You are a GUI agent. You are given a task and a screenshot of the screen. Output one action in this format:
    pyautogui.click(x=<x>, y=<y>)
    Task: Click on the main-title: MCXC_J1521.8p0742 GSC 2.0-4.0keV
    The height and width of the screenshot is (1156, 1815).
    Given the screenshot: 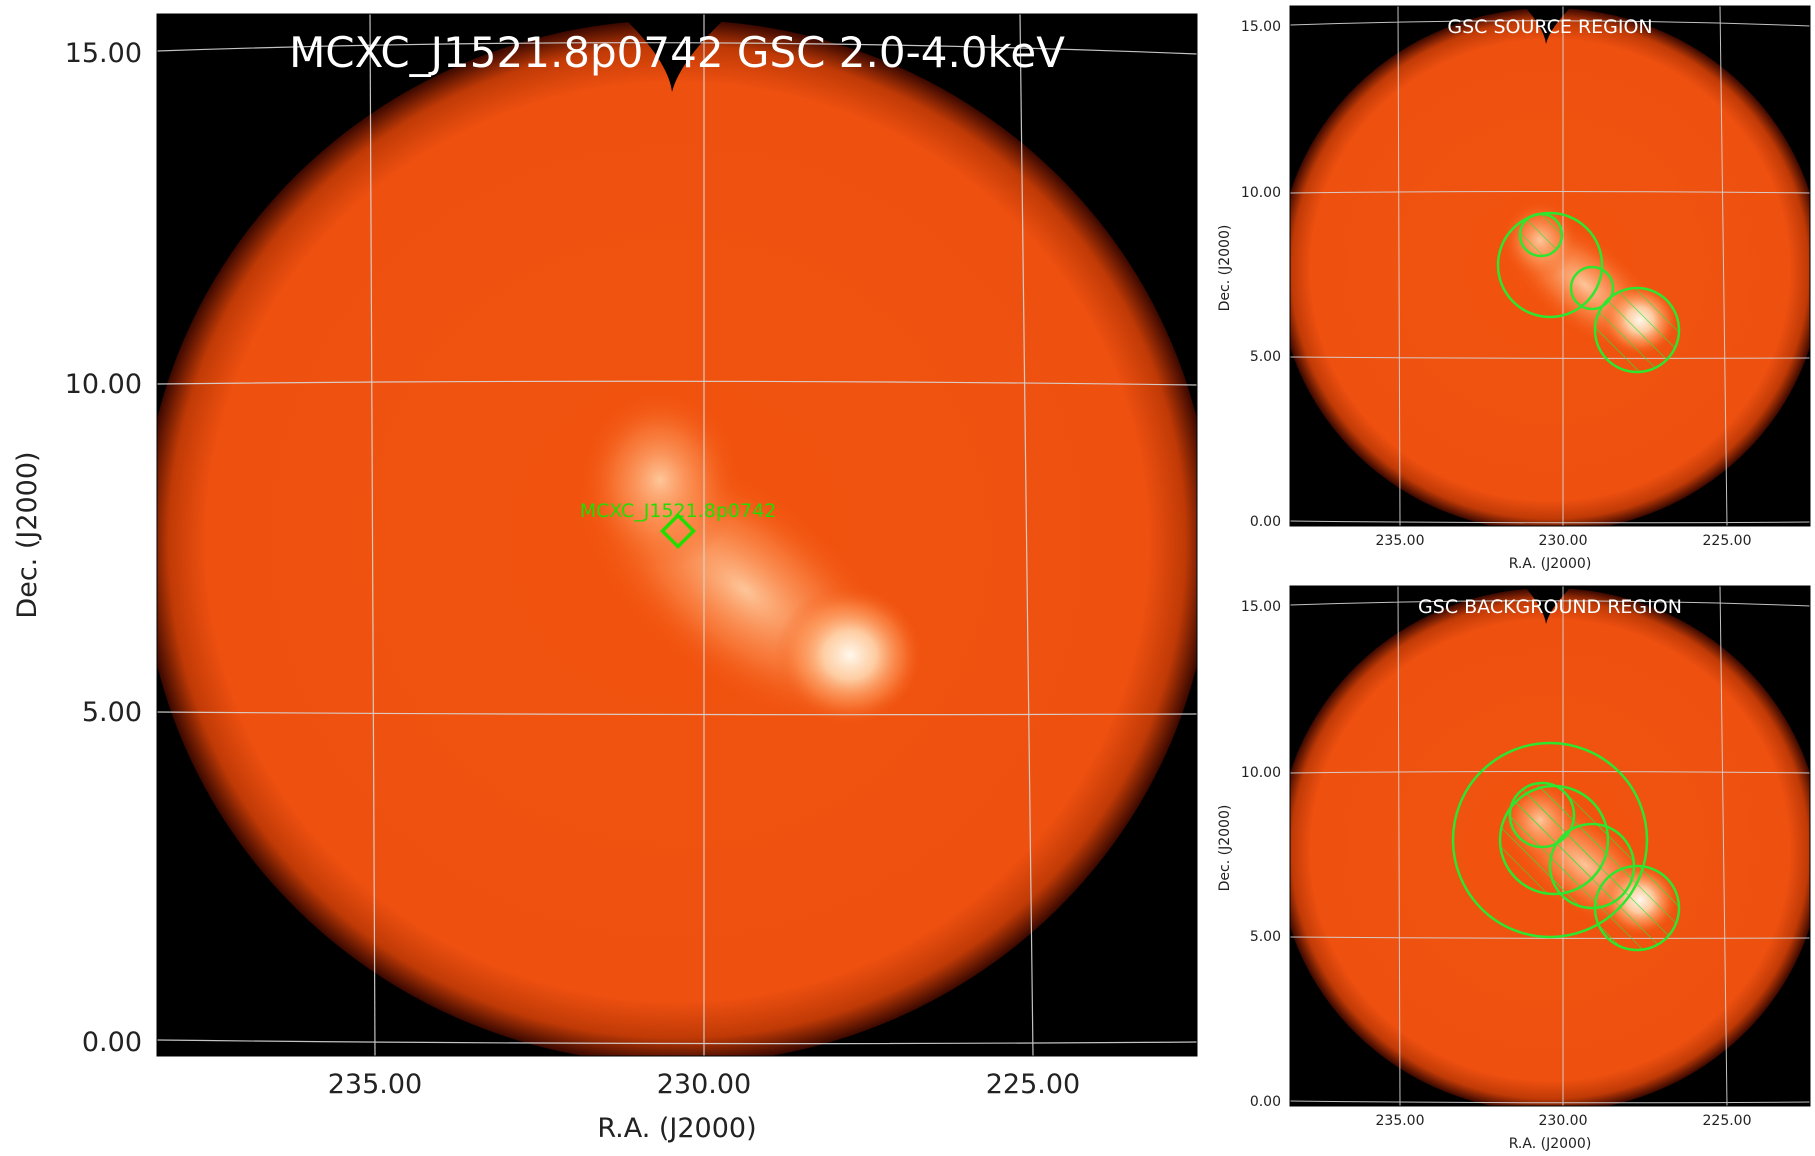 What is the action you would take?
    pyautogui.click(x=677, y=52)
    